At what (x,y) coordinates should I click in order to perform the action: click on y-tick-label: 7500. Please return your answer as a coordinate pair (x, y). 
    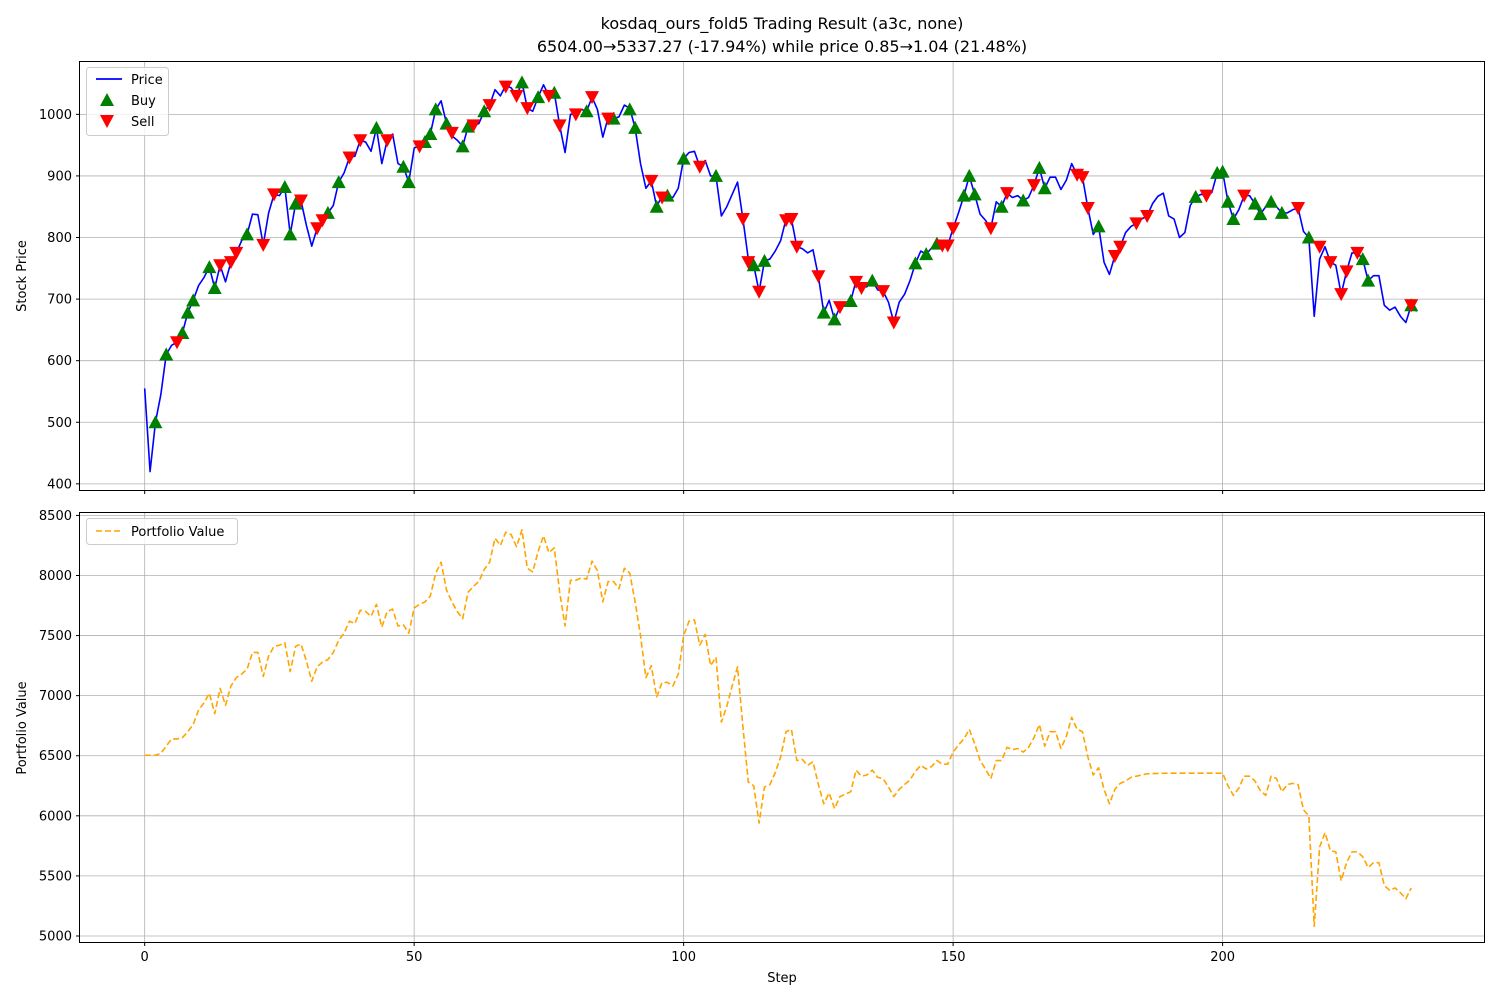
    Looking at the image, I should click on (55, 636).